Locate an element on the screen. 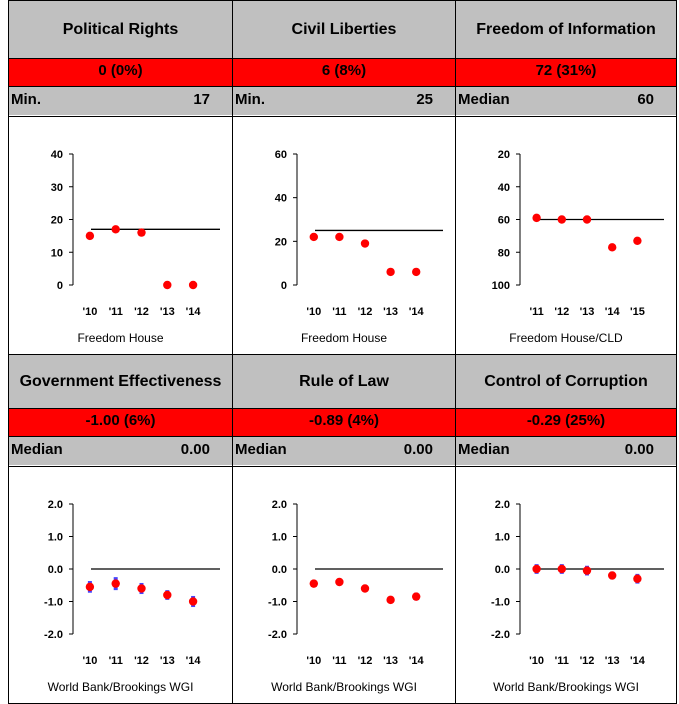 Image resolution: width=679 pixels, height=704 pixels. y-tick-label: 40 is located at coordinates (57, 155).